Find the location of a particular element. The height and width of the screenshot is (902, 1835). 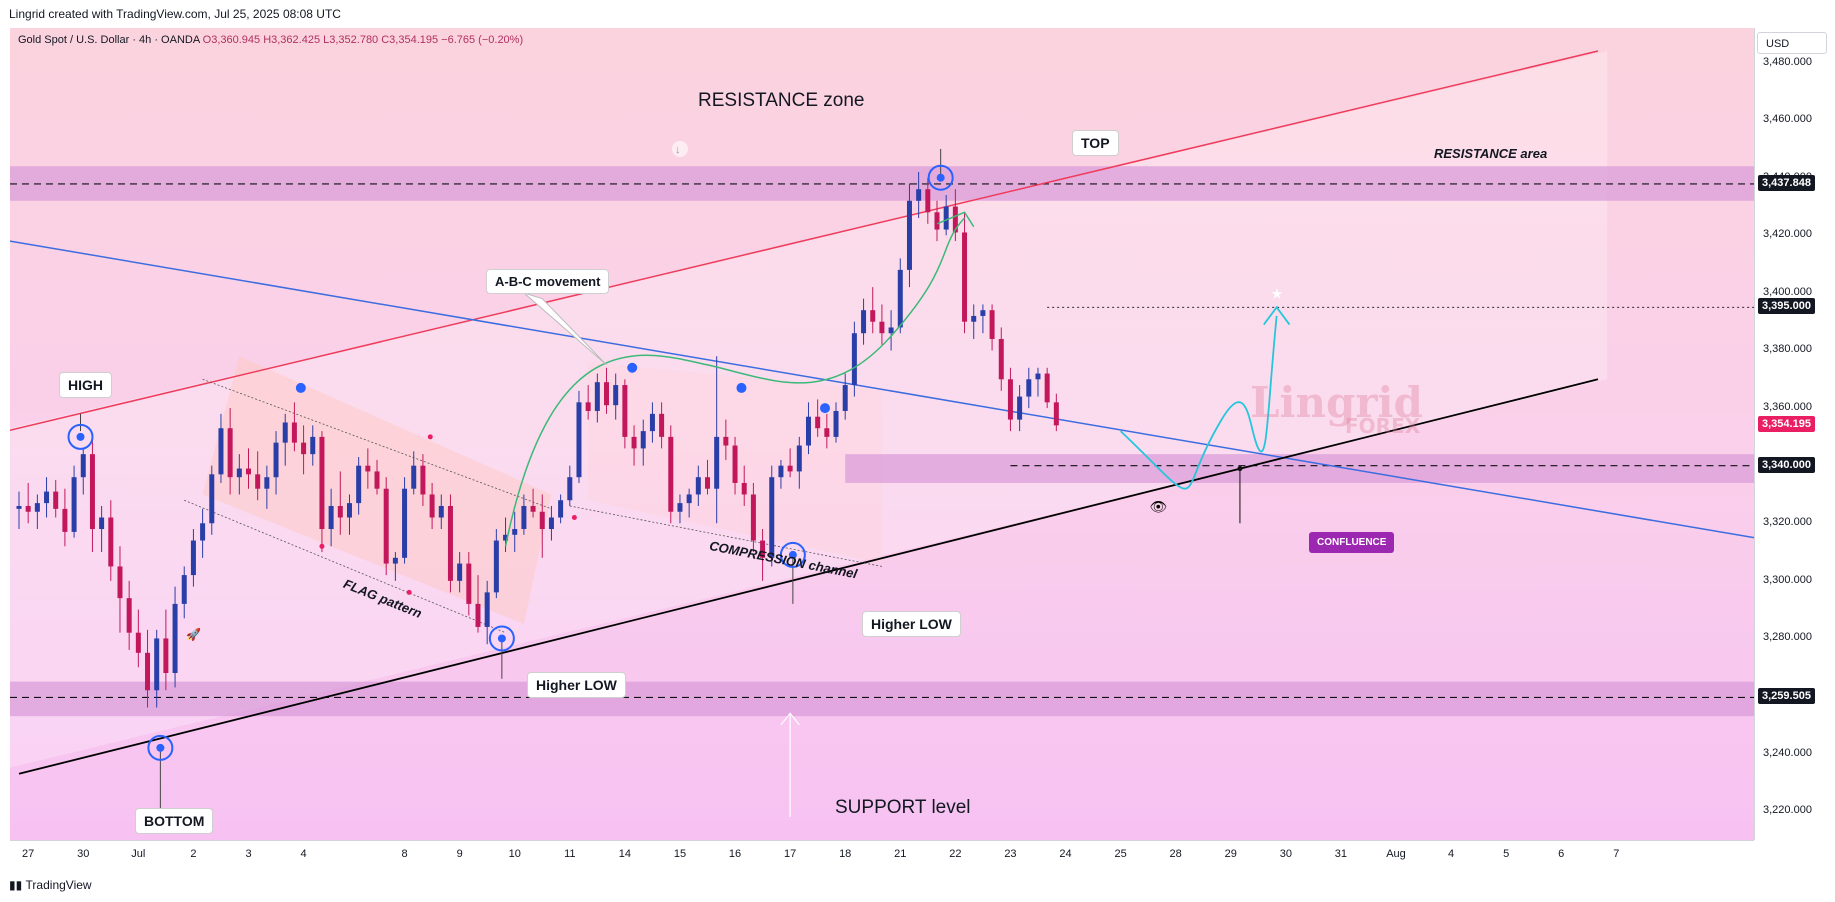

price-tick-label: 3,300.000 is located at coordinates (1787, 579).